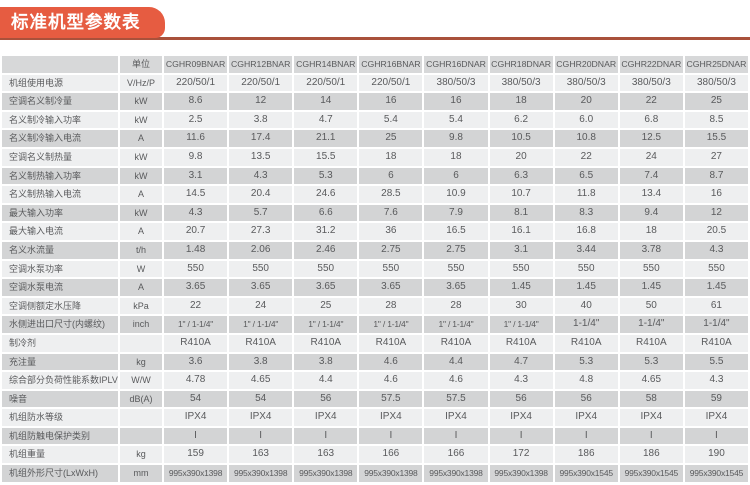 This screenshot has height=485, width=750. Describe the element at coordinates (60, 287) in the screenshot. I see `row-label: 空调水泵电流` at that location.